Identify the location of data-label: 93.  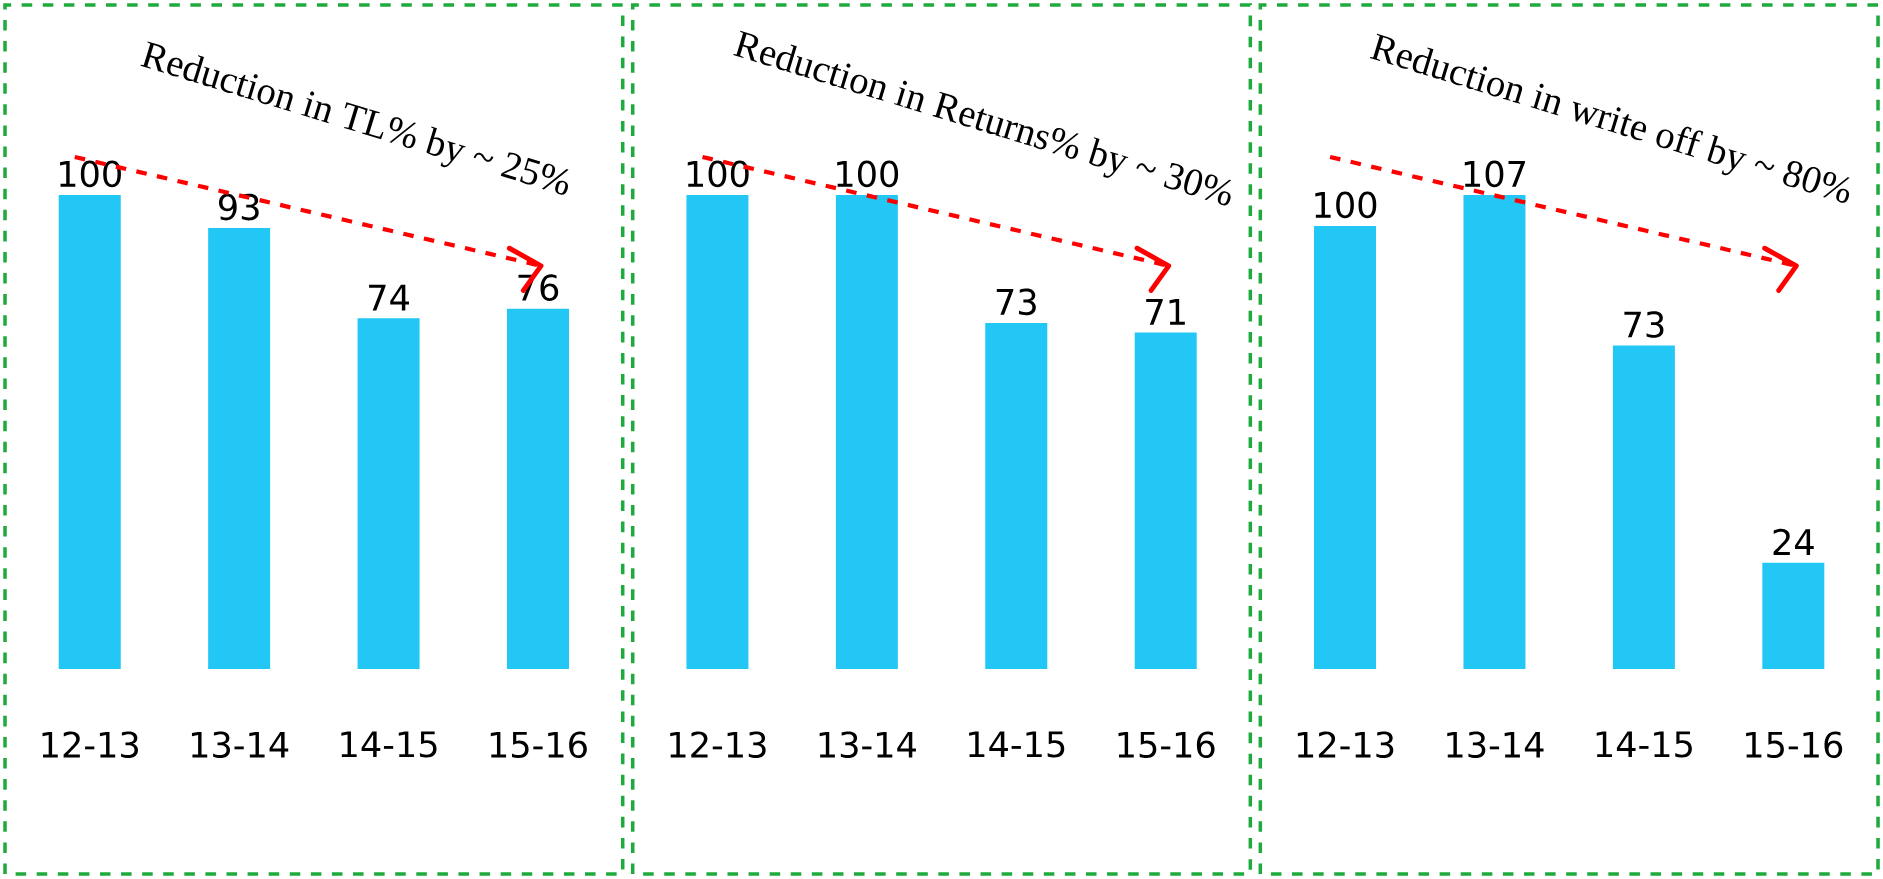
(238, 207).